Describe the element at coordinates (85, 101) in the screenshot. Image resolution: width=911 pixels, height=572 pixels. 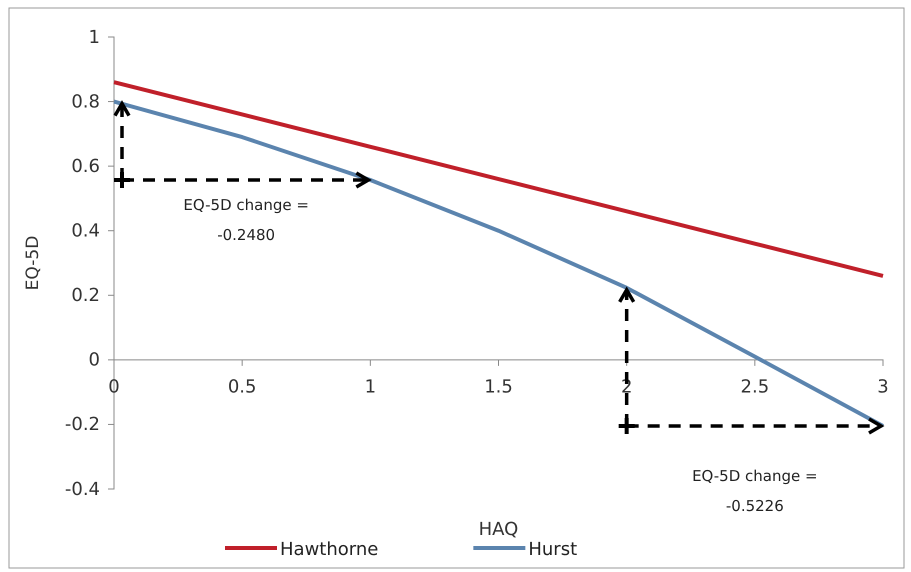
I see `y-tick-label: 0.8` at that location.